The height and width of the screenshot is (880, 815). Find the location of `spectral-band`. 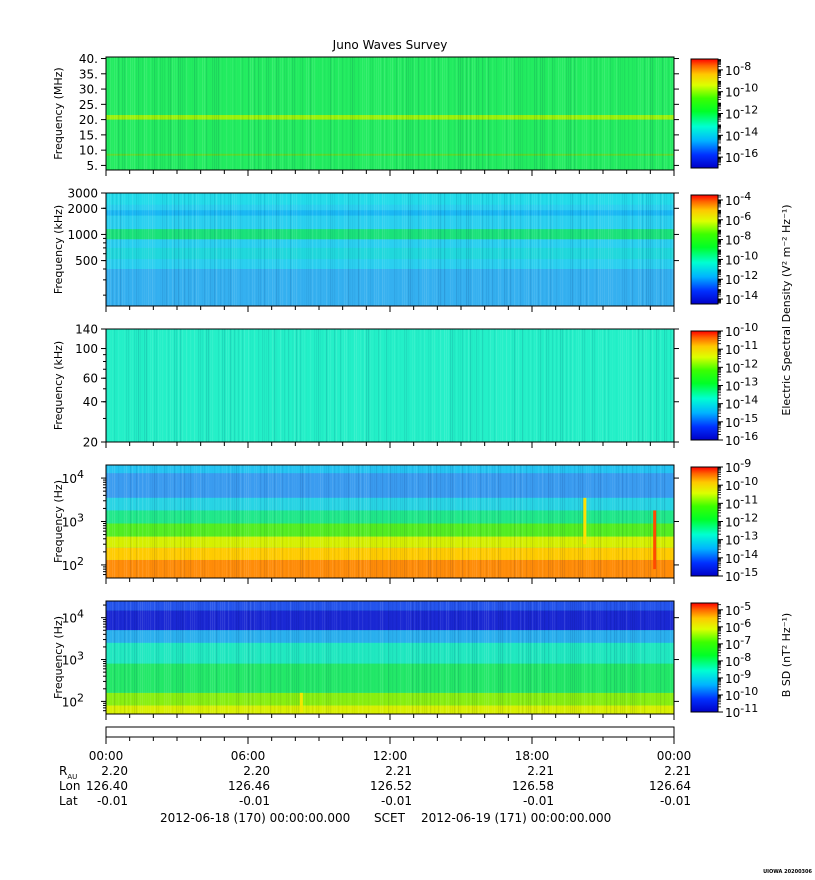

spectral-band is located at coordinates (390, 699).